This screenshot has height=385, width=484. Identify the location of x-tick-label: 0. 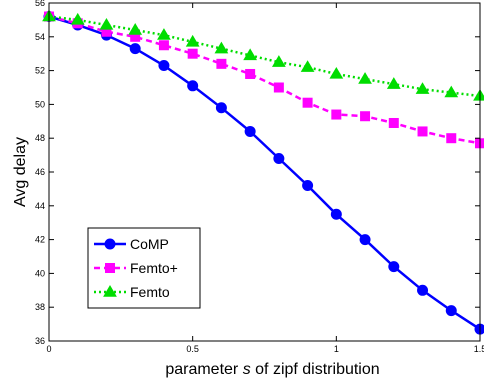
(48, 349).